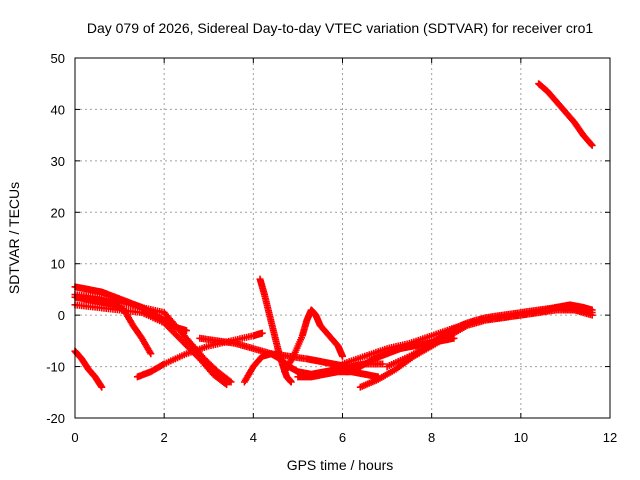 The width and height of the screenshot is (640, 480). I want to click on y-tick-label: 20, so click(58, 212).